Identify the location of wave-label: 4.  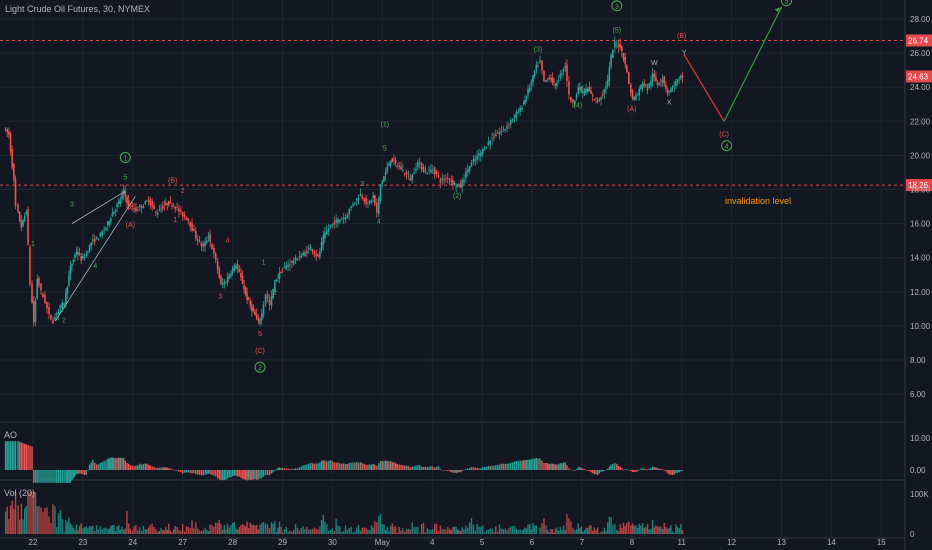
(95, 266).